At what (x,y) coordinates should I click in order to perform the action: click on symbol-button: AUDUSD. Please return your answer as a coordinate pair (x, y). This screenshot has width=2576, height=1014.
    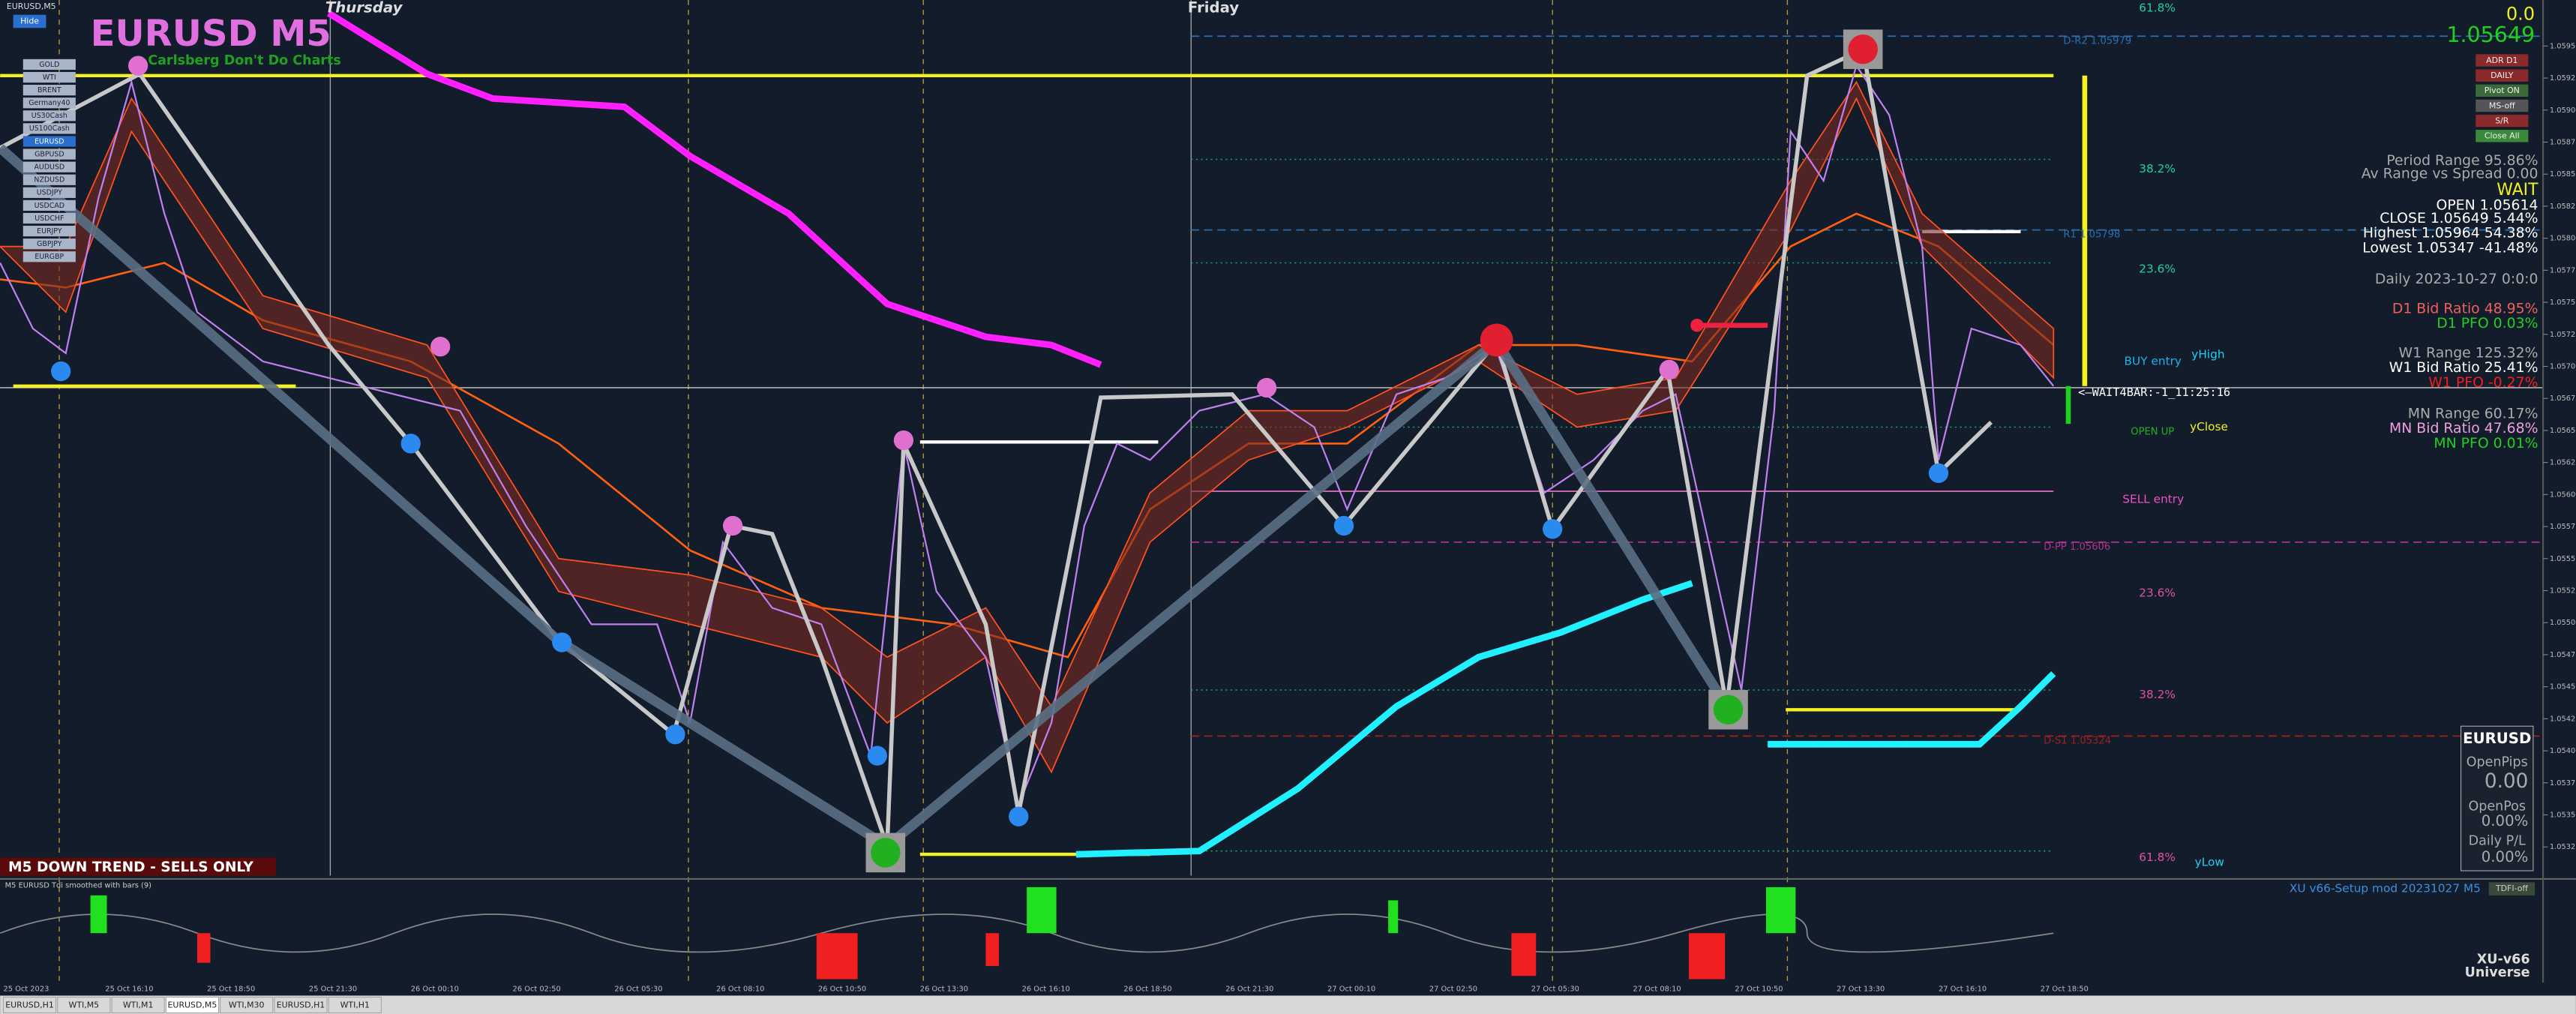
    Looking at the image, I should click on (49, 167).